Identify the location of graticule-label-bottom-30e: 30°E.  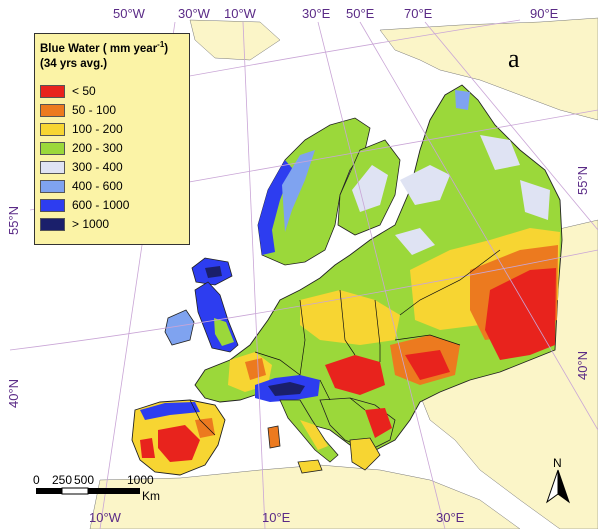
(450, 517).